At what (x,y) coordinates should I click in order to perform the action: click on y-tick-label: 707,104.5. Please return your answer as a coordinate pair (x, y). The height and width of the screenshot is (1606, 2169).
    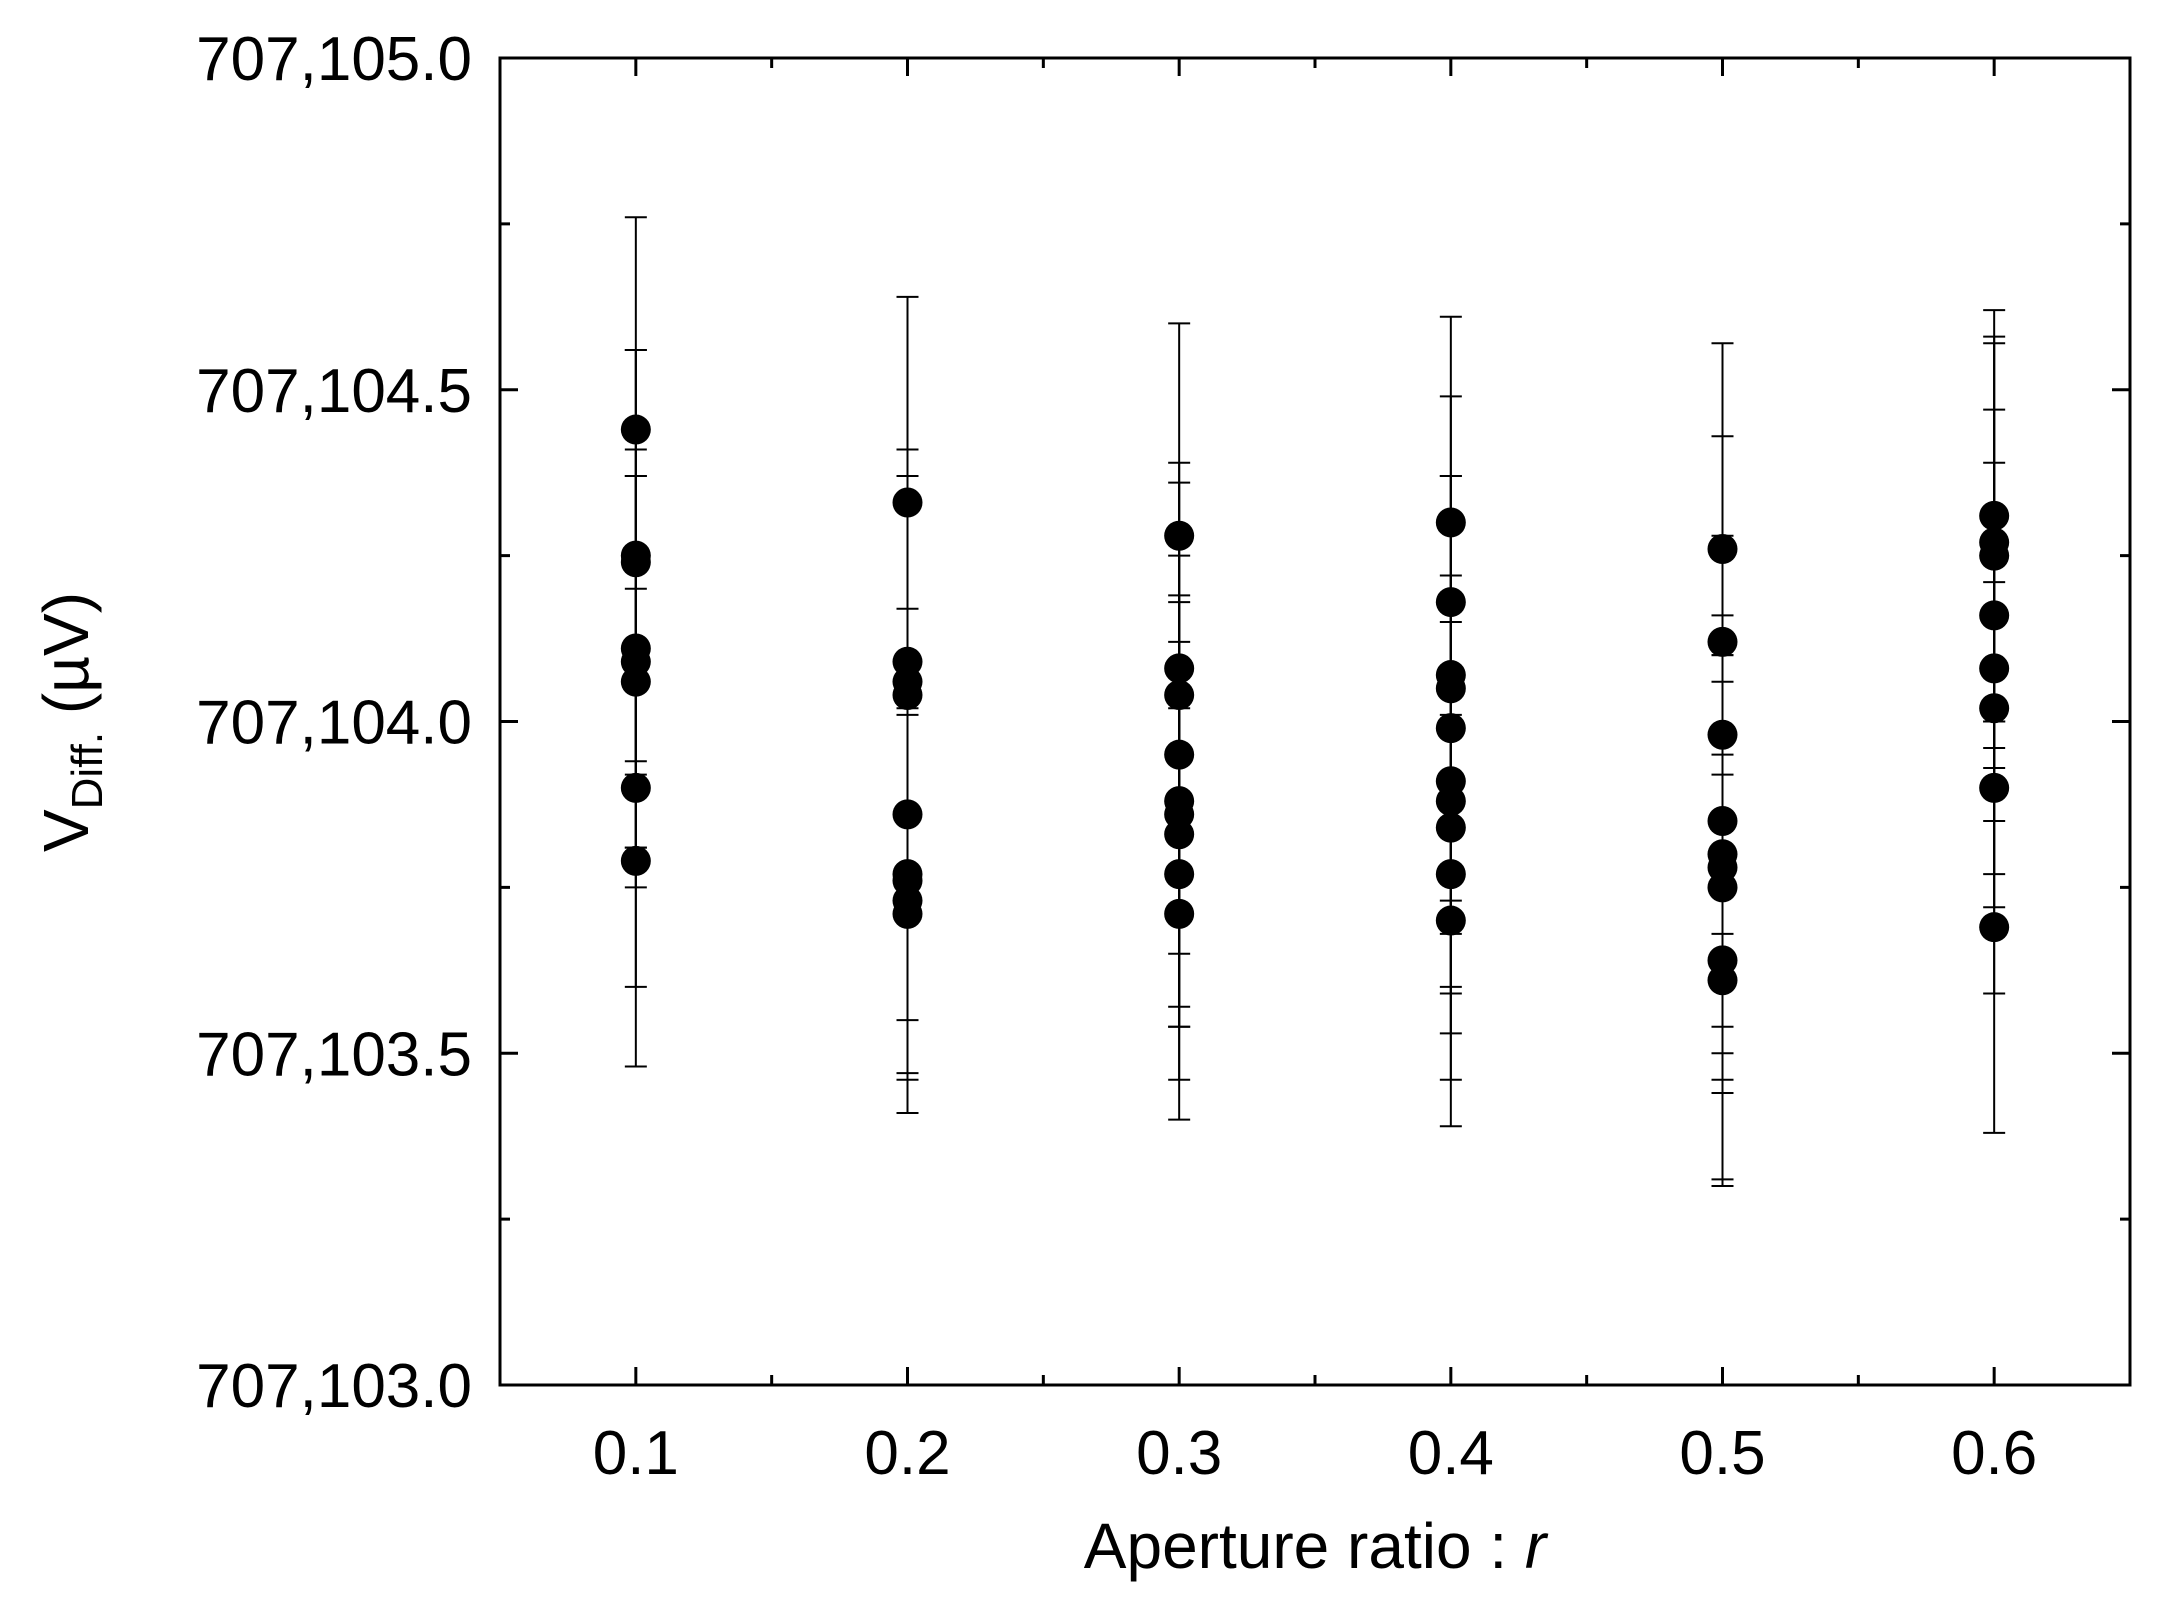
    Looking at the image, I should click on (334, 391).